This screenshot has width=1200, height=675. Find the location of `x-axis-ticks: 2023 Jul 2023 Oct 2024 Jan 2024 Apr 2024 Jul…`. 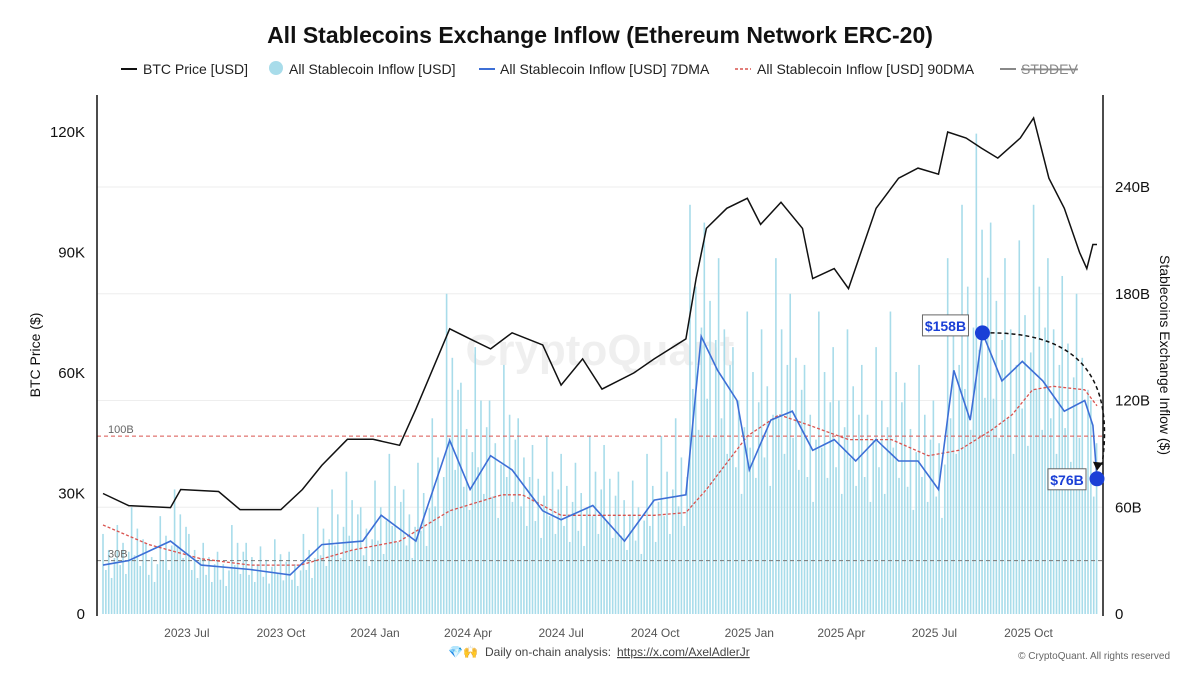

x-axis-ticks: 2023 Jul 2023 Oct 2024 Jan 2024 Apr 2024 Jul… is located at coordinates (608, 633).